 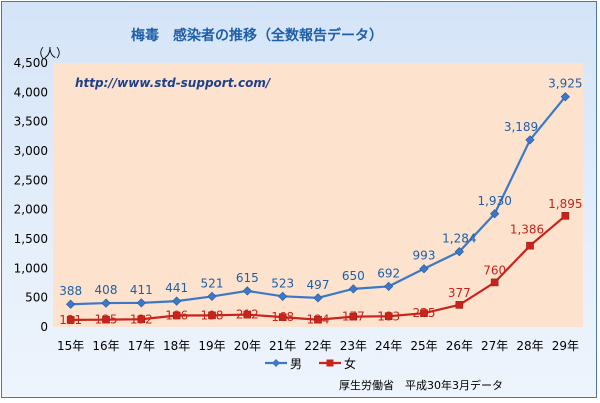 I want to click on data-label-female: 198, so click(x=212, y=315).